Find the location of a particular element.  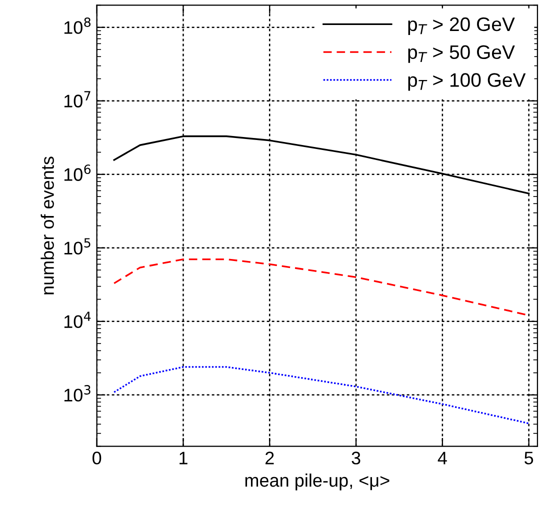

y-tick-label: 10$^{3}$ is located at coordinates (77, 393).